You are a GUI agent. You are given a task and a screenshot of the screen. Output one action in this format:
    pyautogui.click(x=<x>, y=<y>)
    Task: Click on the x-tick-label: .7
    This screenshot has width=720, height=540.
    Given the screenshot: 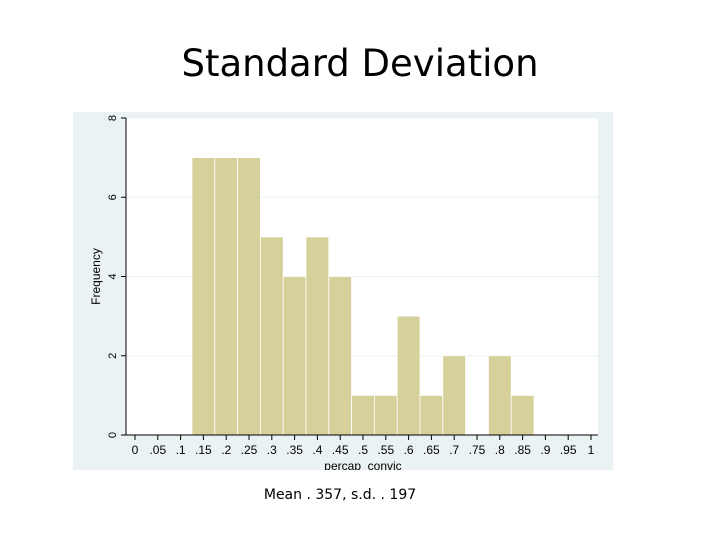 What is the action you would take?
    pyautogui.click(x=454, y=450)
    